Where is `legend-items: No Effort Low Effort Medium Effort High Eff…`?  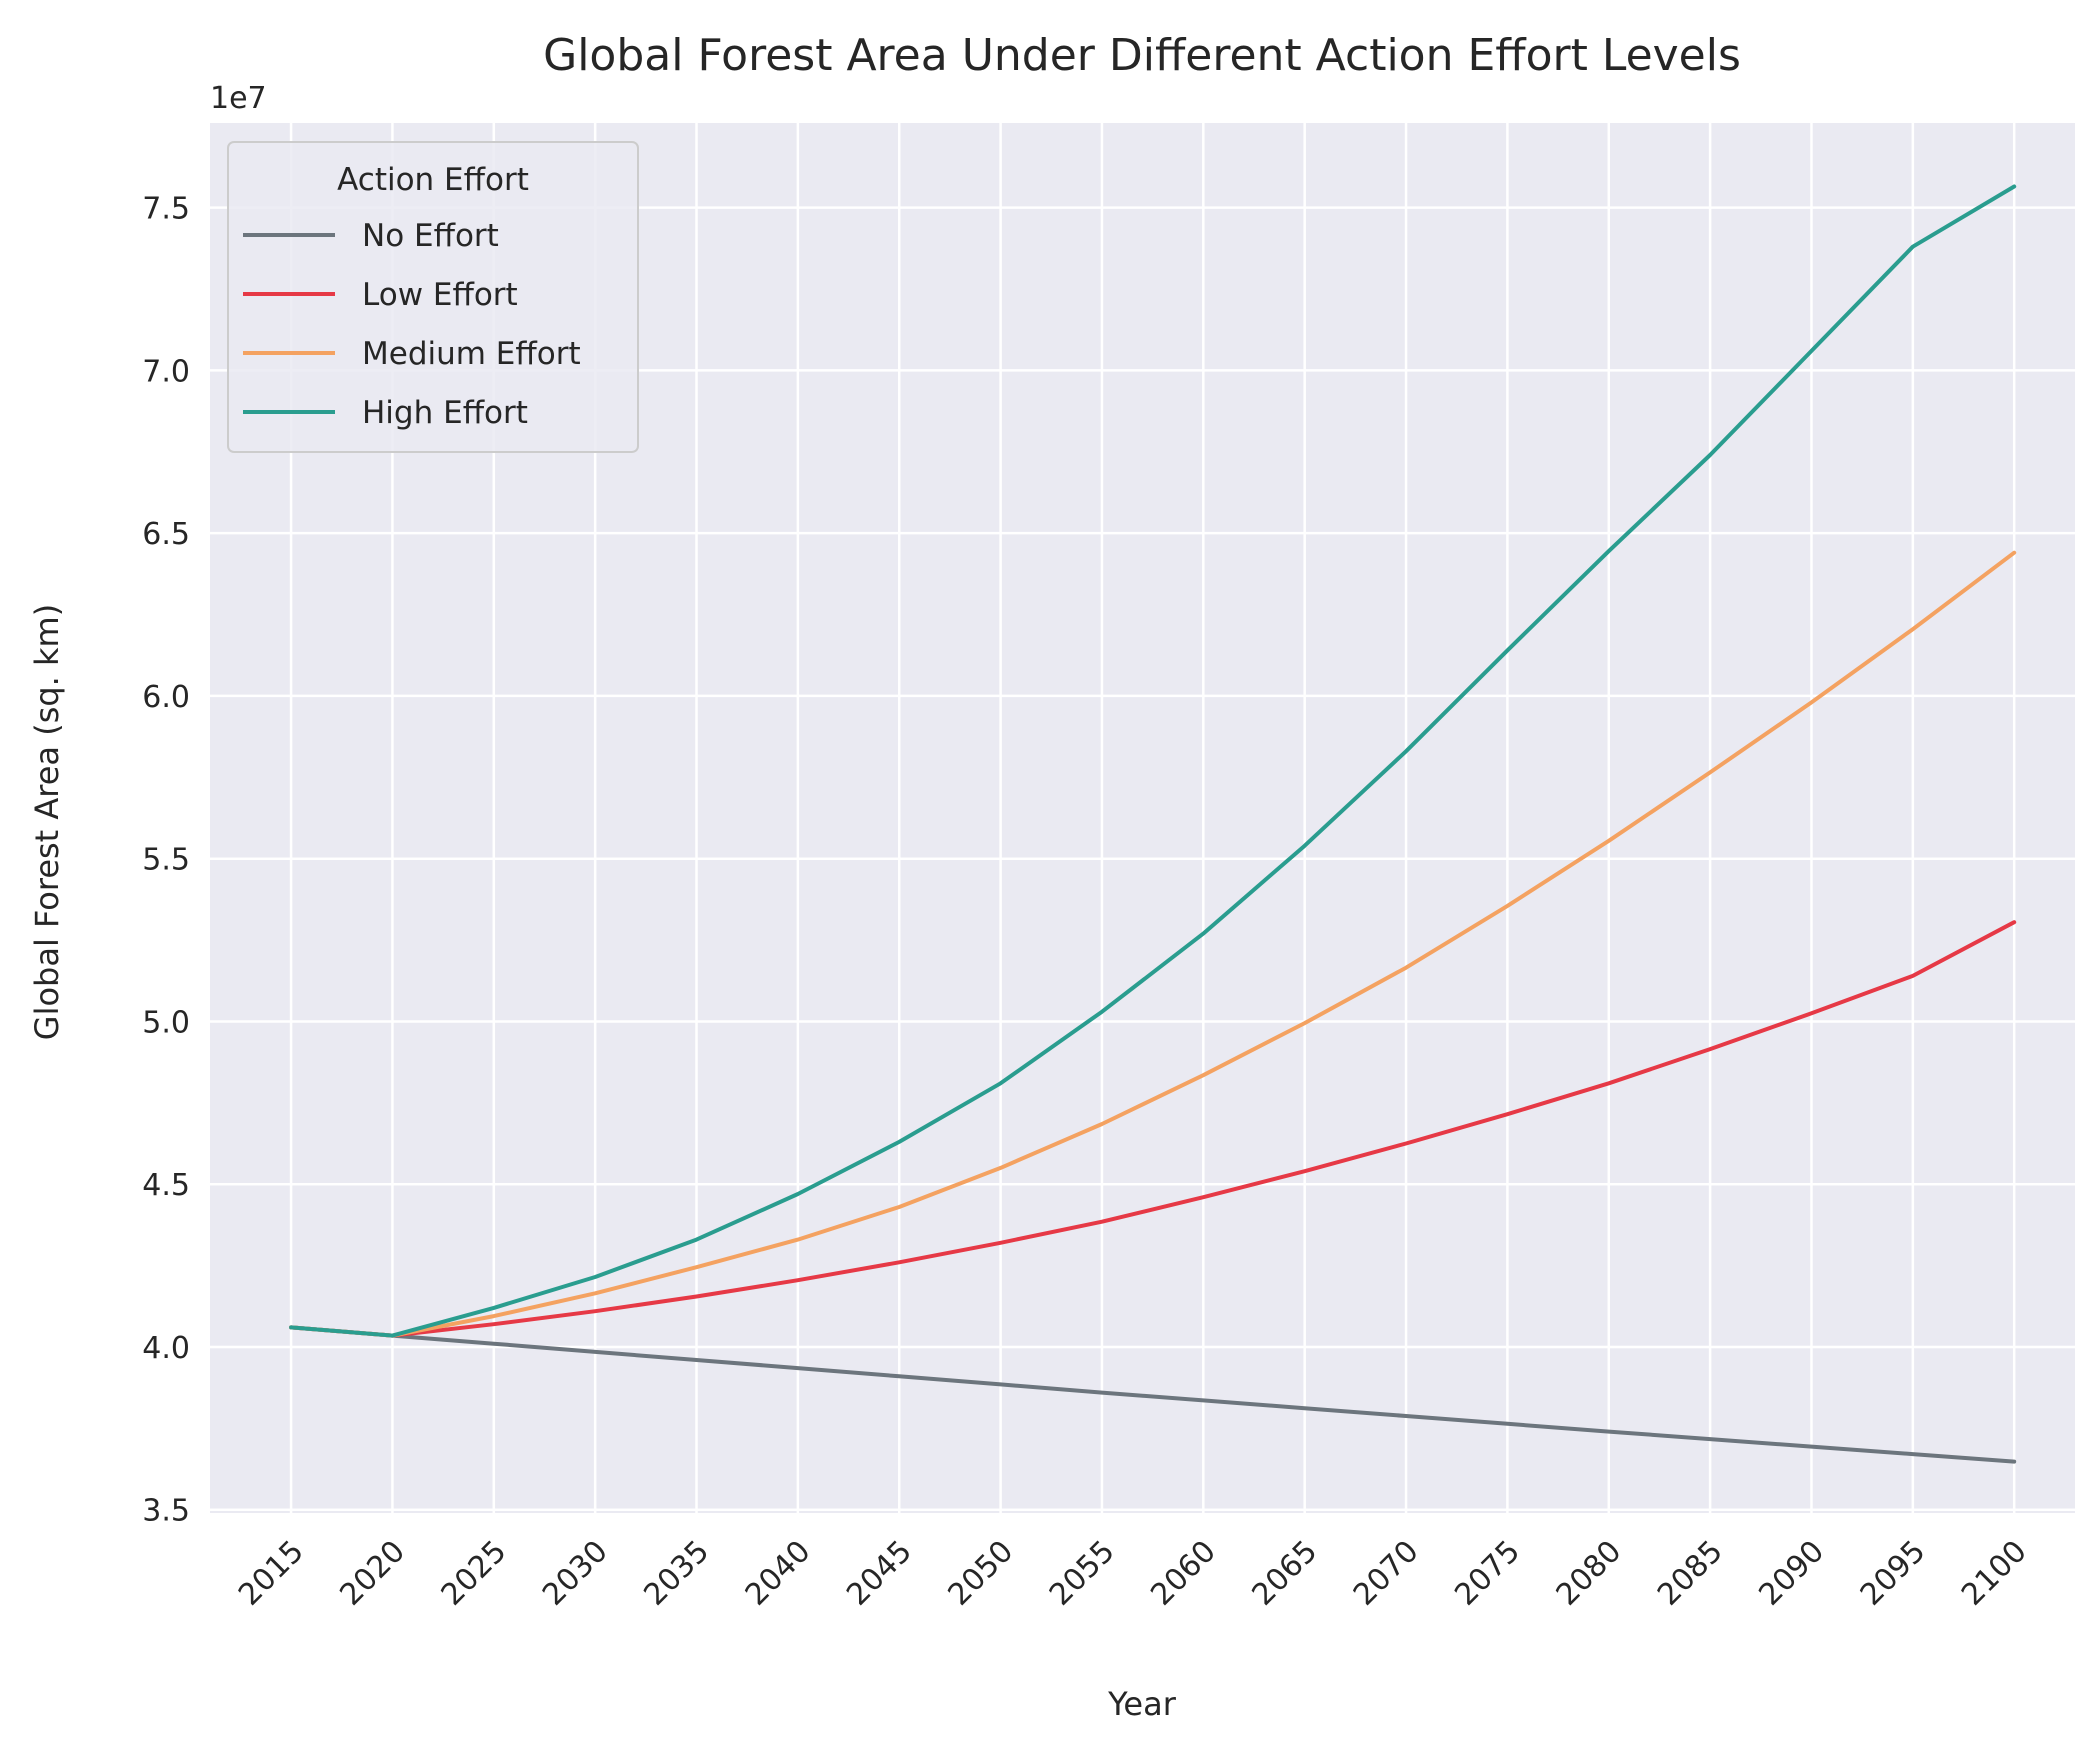
legend-items: No Effort Low Effort Medium Effort High Eff… is located at coordinates (412, 324).